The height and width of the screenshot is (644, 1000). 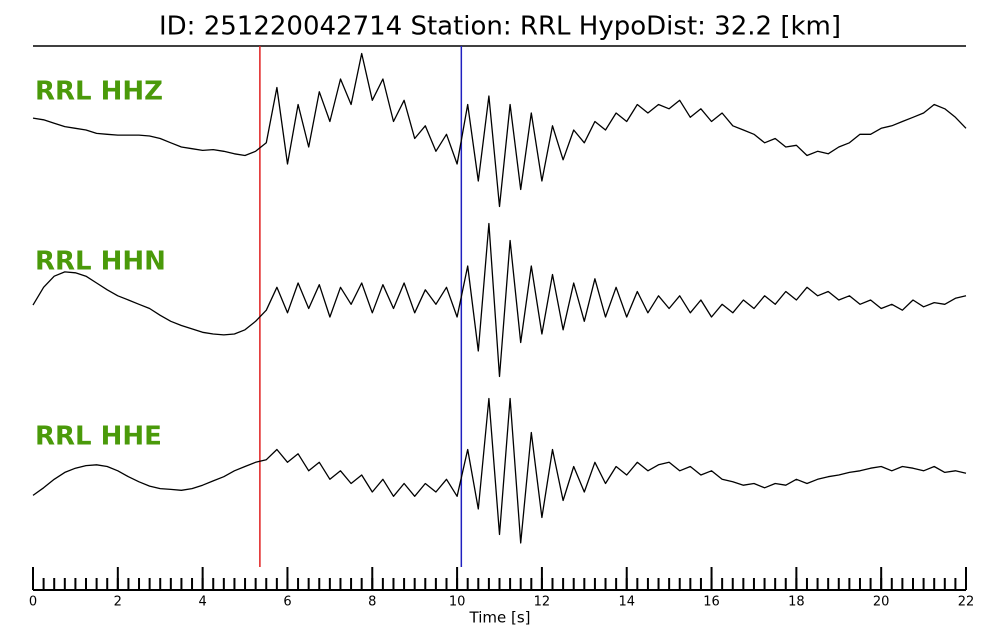 What do you see at coordinates (881, 602) in the screenshot?
I see `x-tick-label: 20` at bounding box center [881, 602].